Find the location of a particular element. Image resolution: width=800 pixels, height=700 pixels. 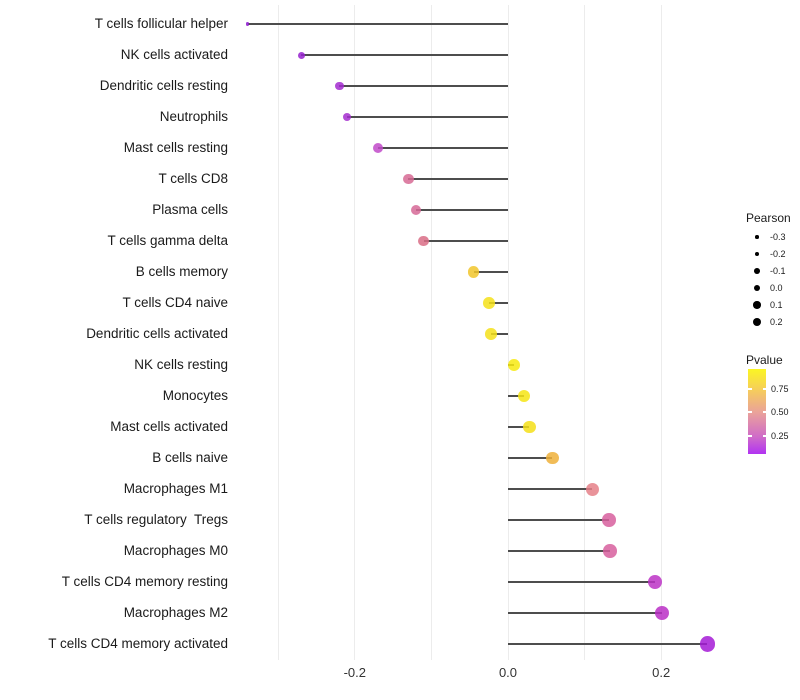

category-label: Neutrophils is located at coordinates (193, 116).